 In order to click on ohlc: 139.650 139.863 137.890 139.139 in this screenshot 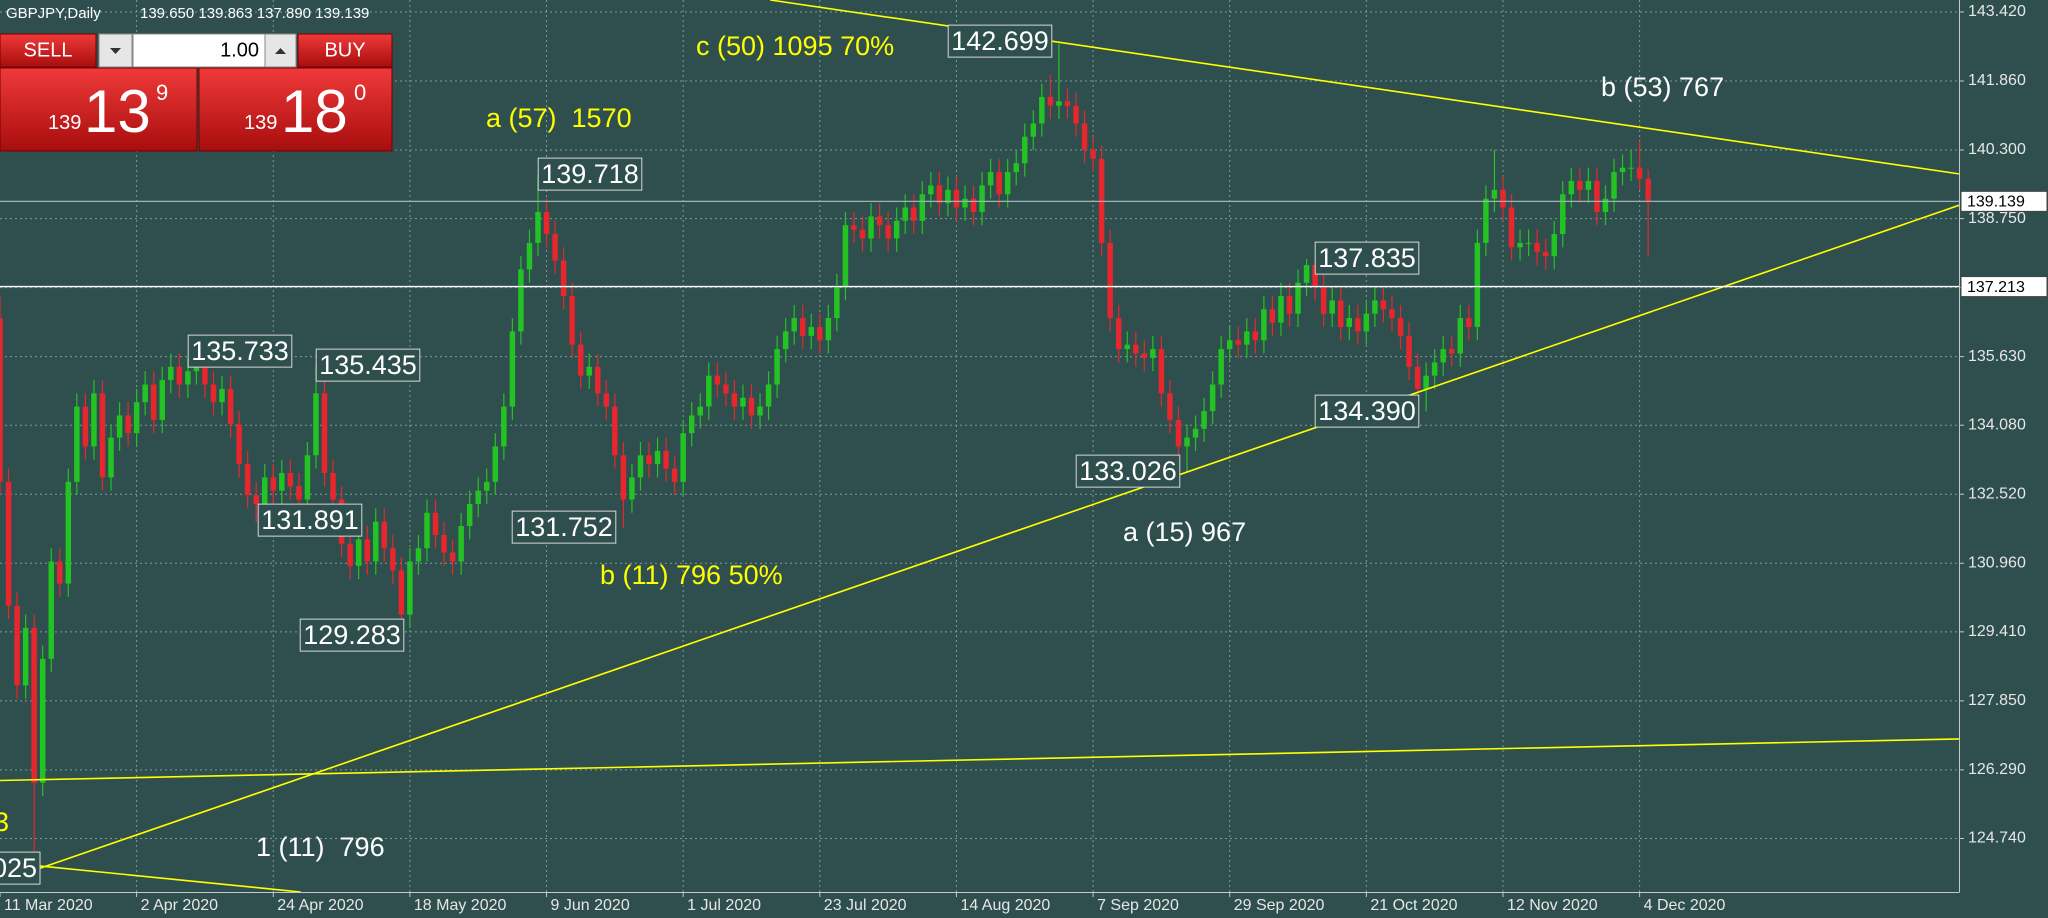, I will do `click(254, 13)`.